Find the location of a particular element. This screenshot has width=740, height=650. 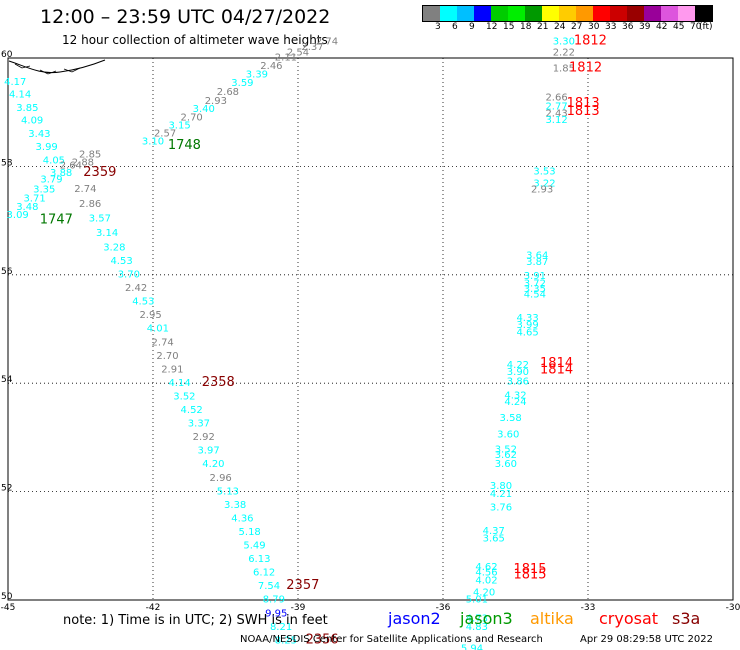

wave-height-value: 3.35 is located at coordinates (535, 289).